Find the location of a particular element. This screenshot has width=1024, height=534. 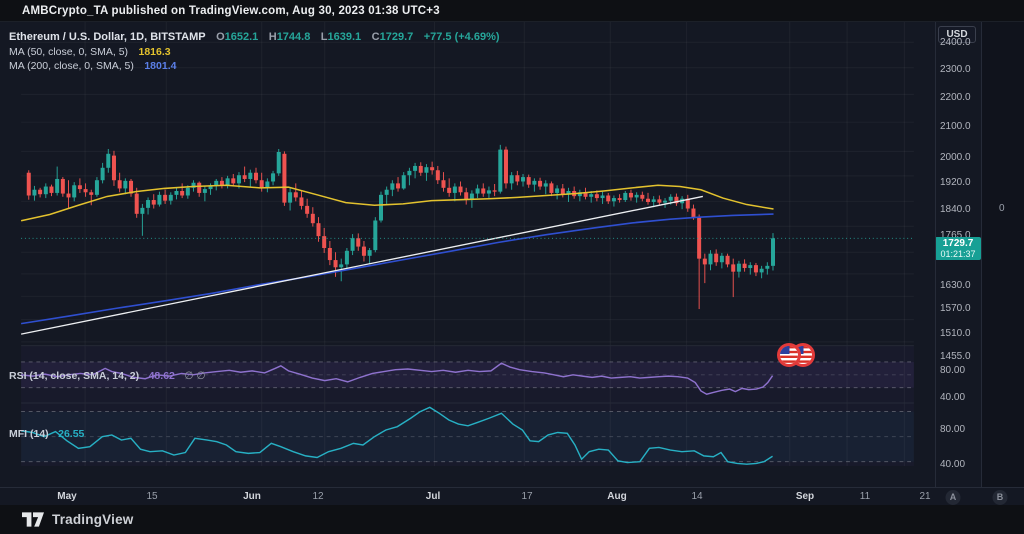

rsi-tick-label: 80.00 is located at coordinates (953, 371).